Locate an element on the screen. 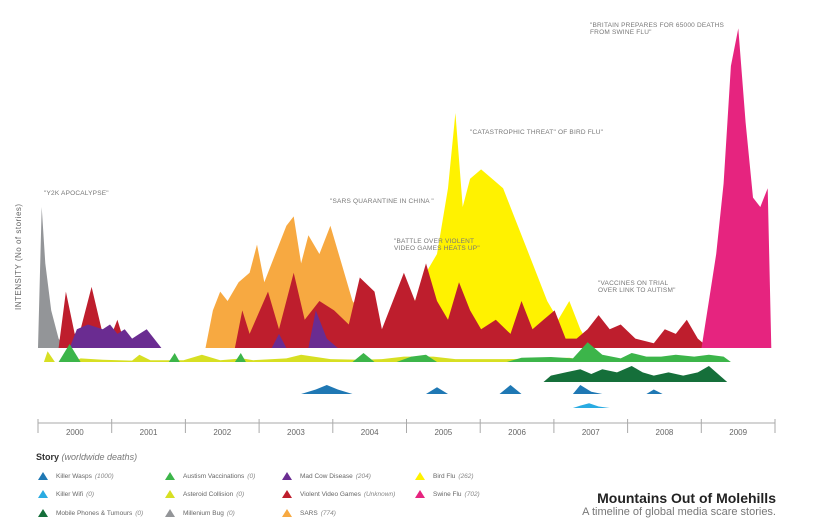  legend-item-autism-vaccinations: Austism Vaccinations (0) is located at coordinates (210, 476).